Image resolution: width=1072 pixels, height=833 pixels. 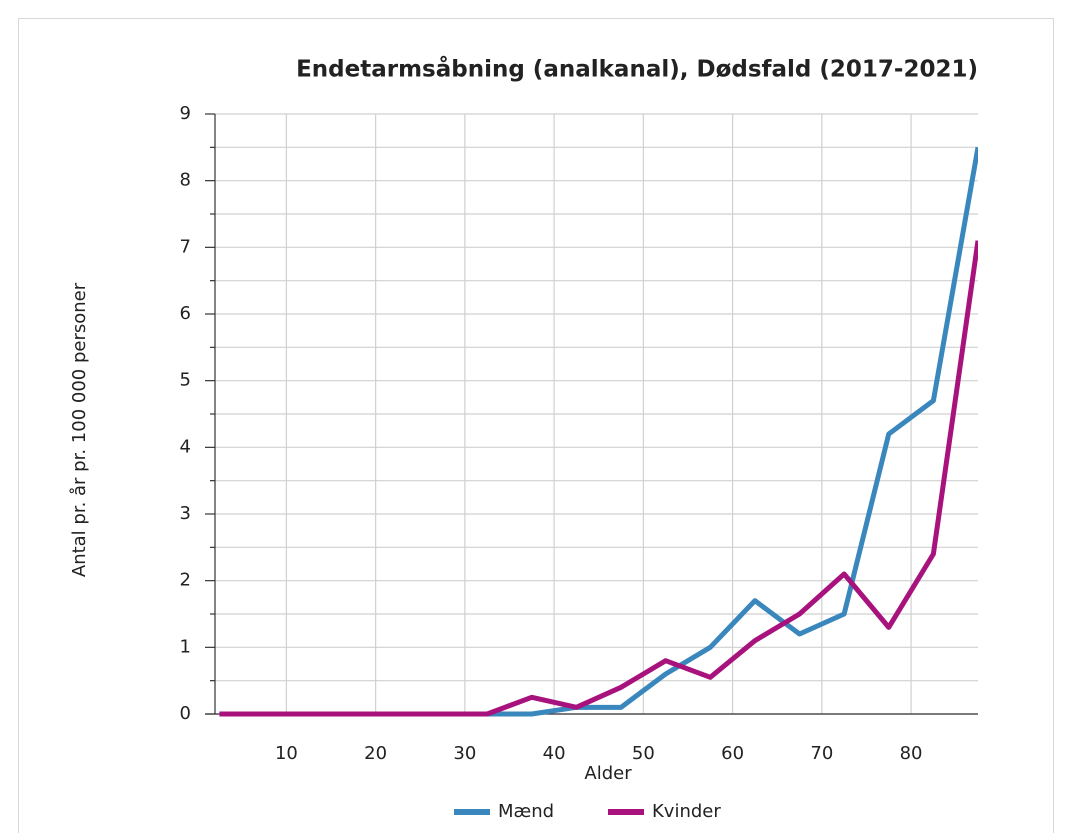 What do you see at coordinates (79, 429) in the screenshot?
I see `y-axis-label: Antal pr. år pr. 100 000 personer` at bounding box center [79, 429].